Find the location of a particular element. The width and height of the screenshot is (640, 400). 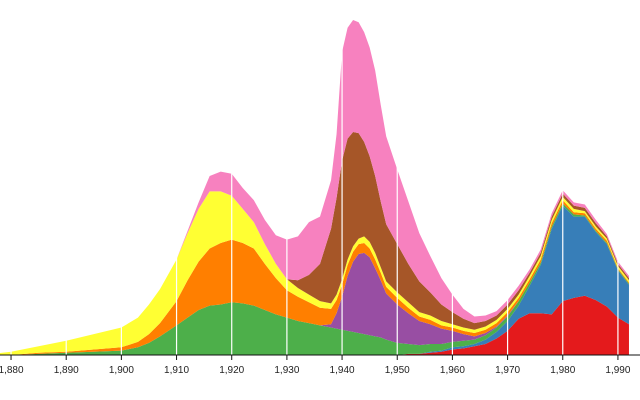

x-tick-label: 1,940 is located at coordinates (342, 370).